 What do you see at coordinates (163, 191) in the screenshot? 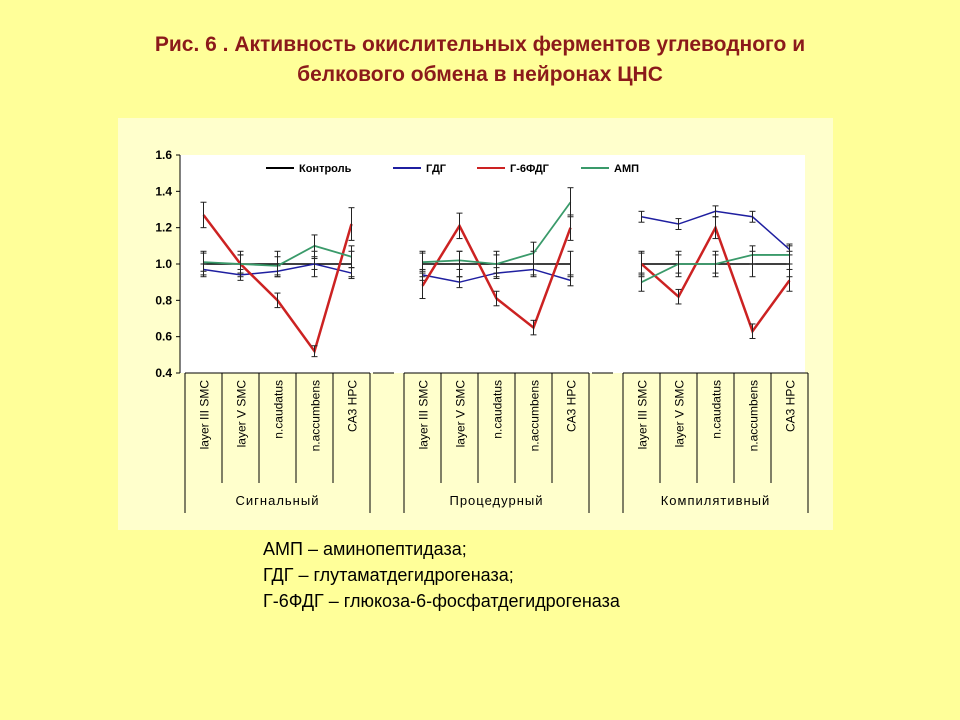
I see `y-tick-label: 1.4` at bounding box center [163, 191].